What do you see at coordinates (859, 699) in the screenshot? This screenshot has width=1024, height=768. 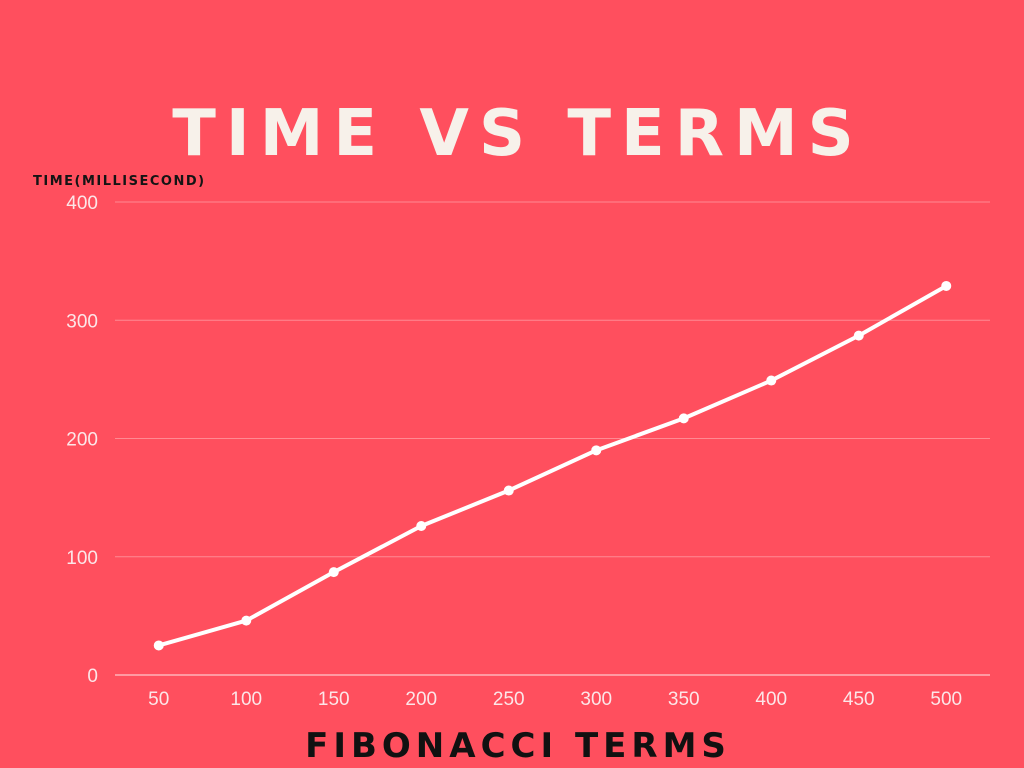 I see `x-tick-label: 450` at bounding box center [859, 699].